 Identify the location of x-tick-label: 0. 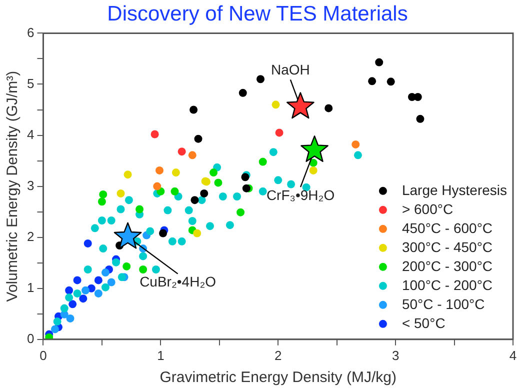
(43, 355).